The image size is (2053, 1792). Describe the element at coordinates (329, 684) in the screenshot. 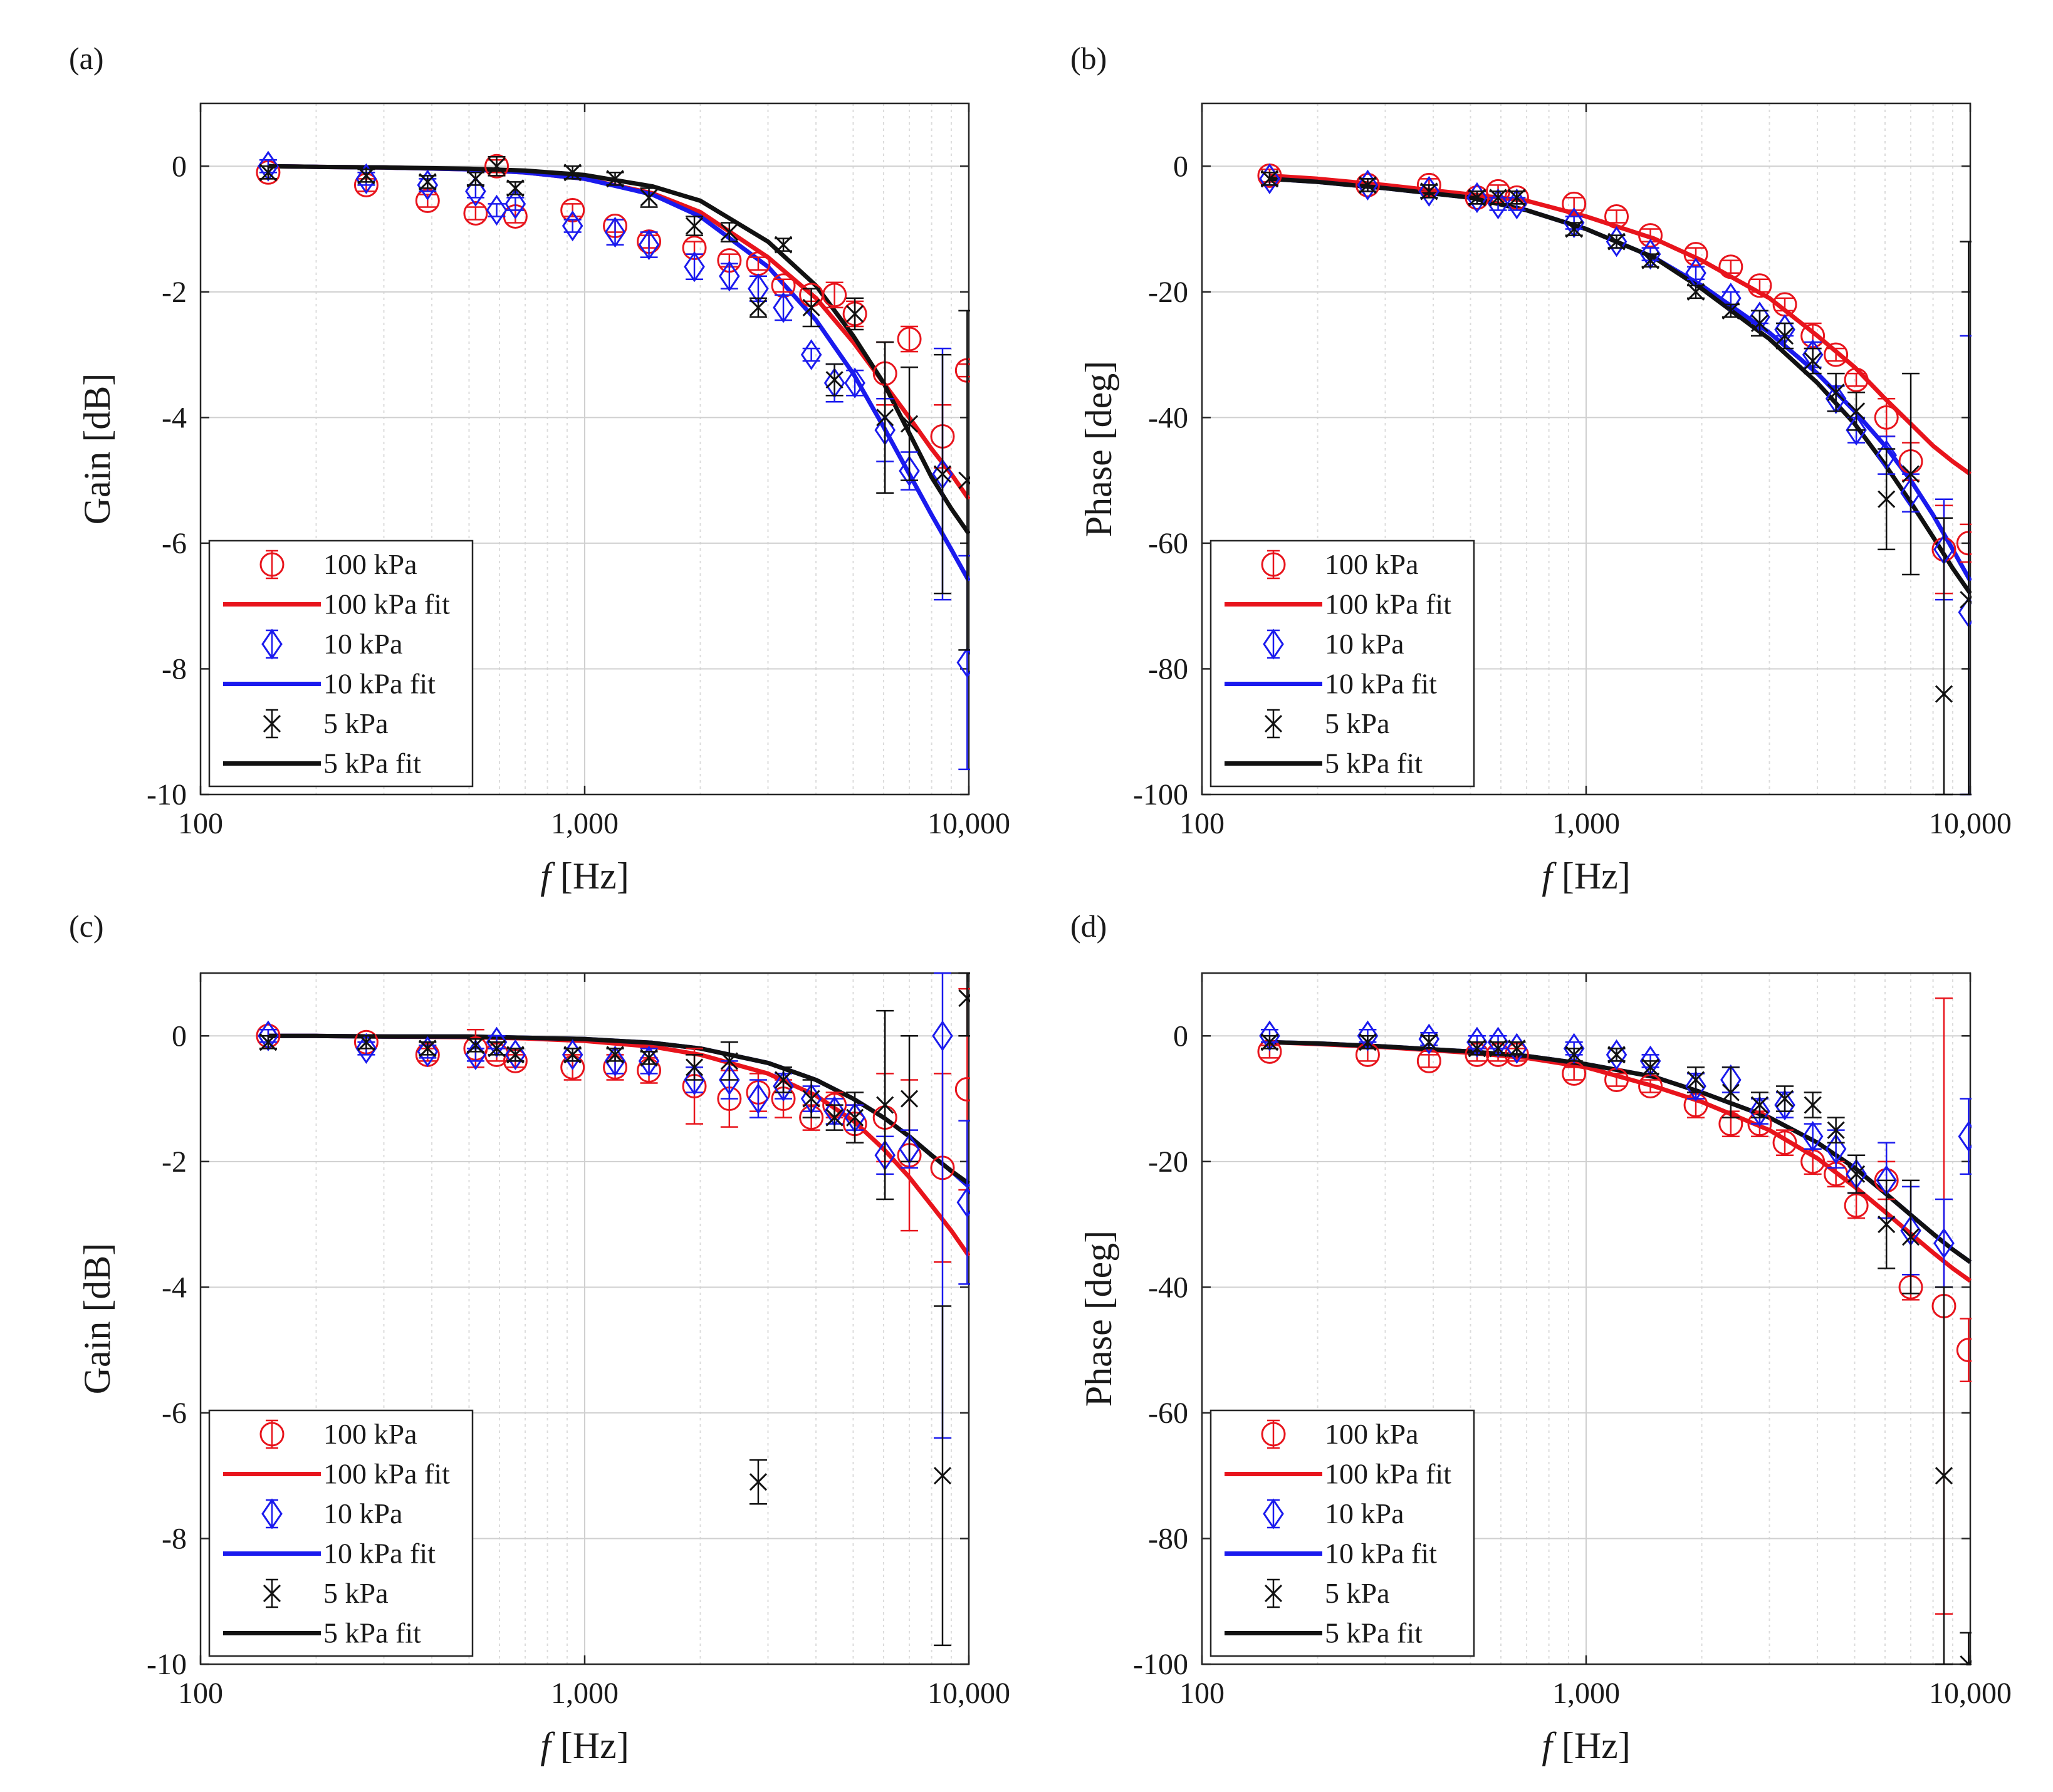

I see `legend-entry: 10 kPa fit` at that location.